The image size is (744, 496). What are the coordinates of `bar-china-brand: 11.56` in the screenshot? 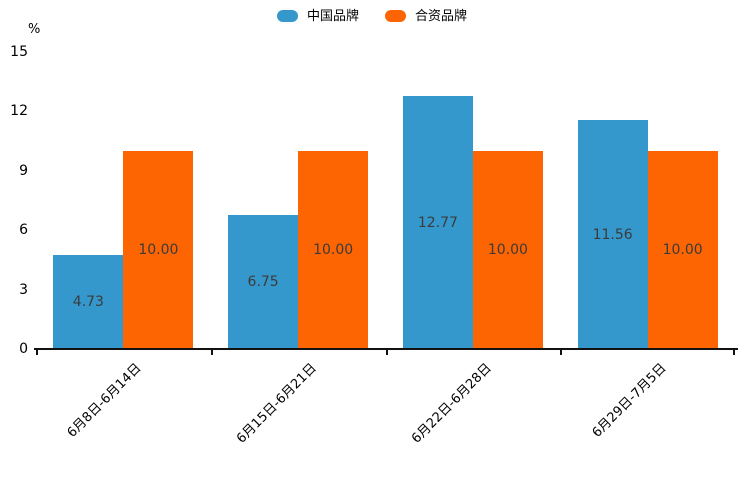 It's located at (612, 234).